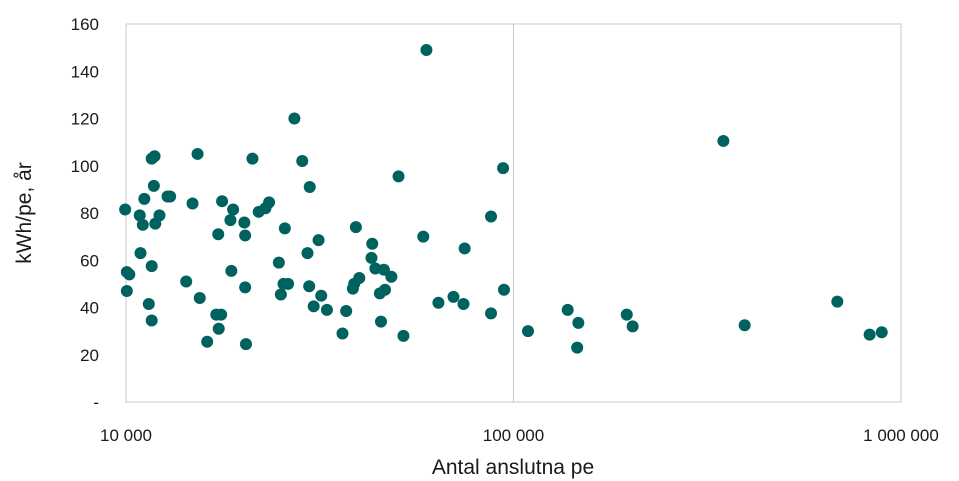 The width and height of the screenshot is (959, 481). Describe the element at coordinates (24, 213) in the screenshot. I see `y-axis-title: kWh/pe, år` at that location.